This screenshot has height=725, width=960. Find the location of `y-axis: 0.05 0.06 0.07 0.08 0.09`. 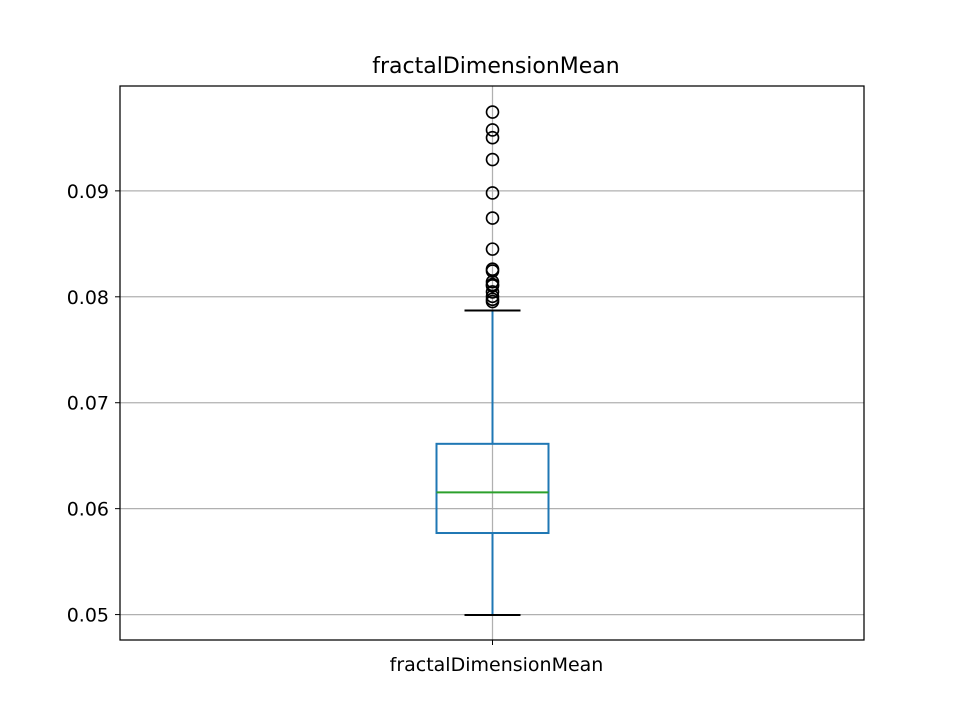

y-axis: 0.05 0.06 0.07 0.08 0.09 is located at coordinates (93, 404).